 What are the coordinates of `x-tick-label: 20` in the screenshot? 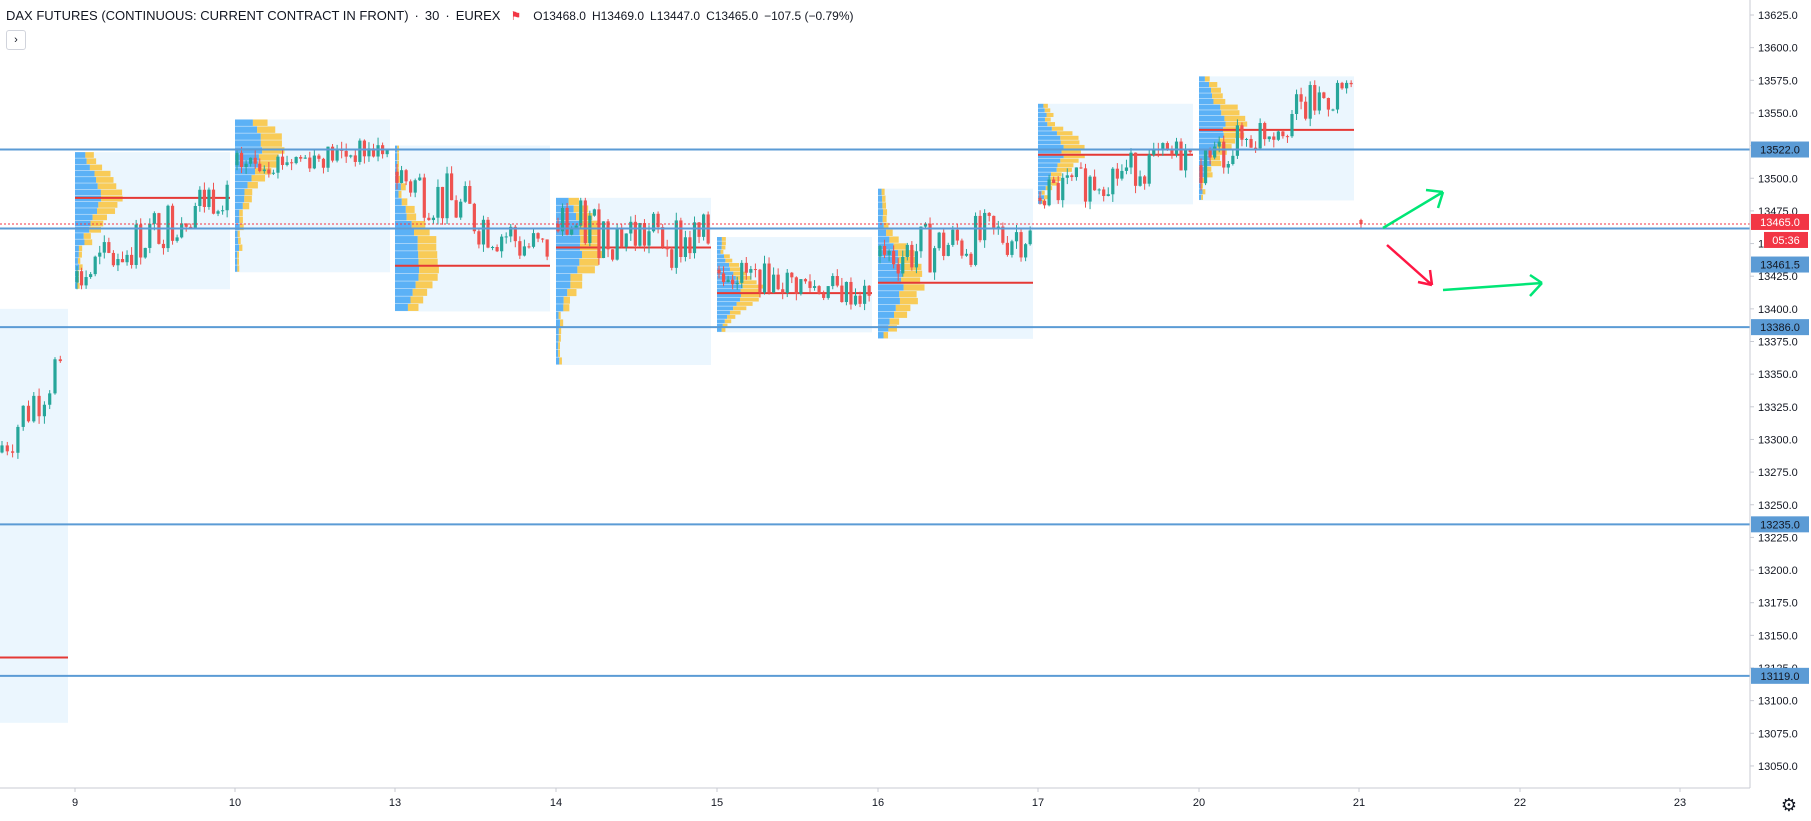 It's located at (1199, 803).